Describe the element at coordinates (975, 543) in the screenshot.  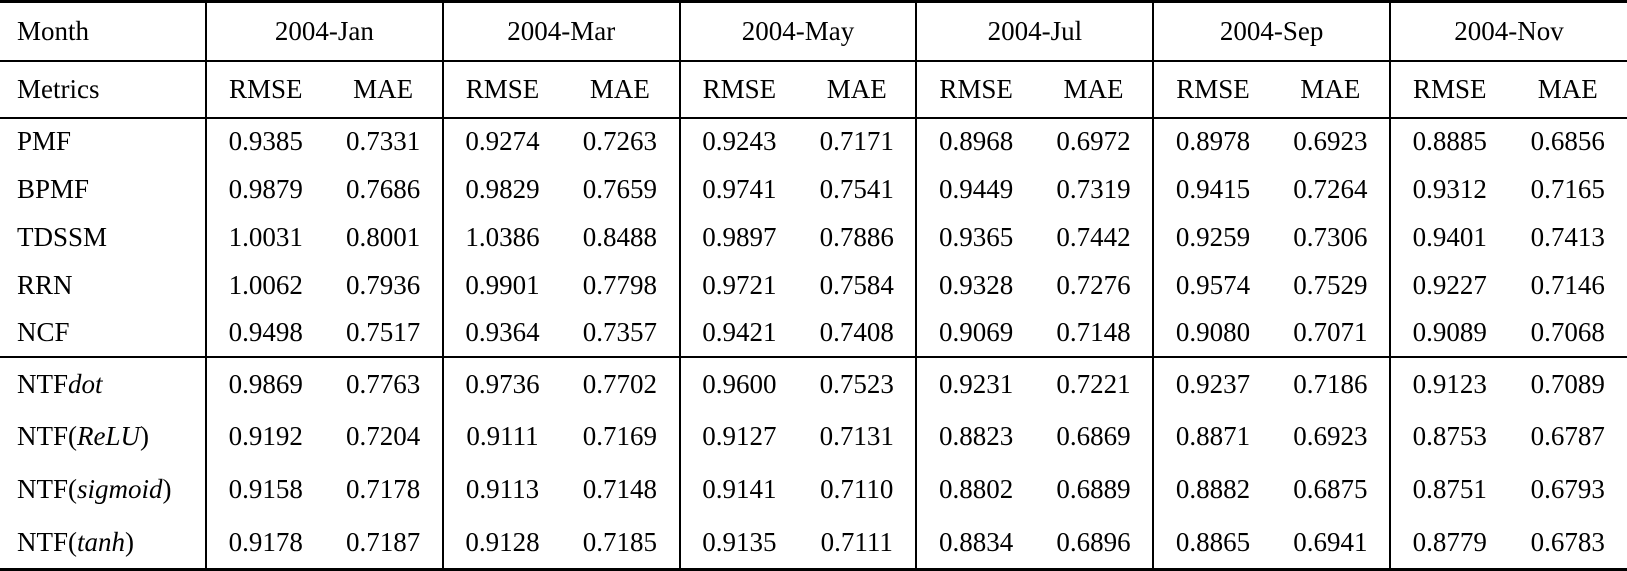
I see `metric-value-cell: 0.8834` at that location.